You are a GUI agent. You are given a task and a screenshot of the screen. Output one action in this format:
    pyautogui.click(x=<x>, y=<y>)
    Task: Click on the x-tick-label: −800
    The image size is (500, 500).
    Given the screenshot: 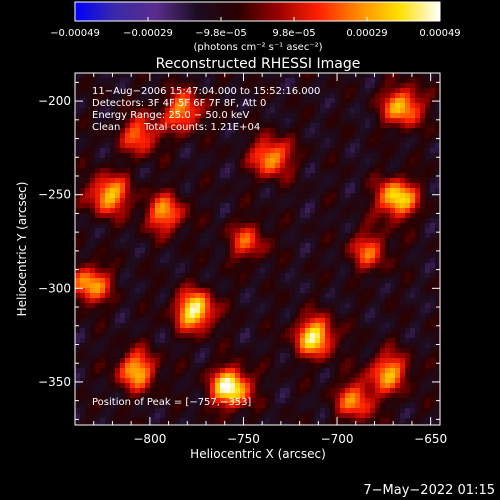 What is the action you would take?
    pyautogui.click(x=149, y=439)
    